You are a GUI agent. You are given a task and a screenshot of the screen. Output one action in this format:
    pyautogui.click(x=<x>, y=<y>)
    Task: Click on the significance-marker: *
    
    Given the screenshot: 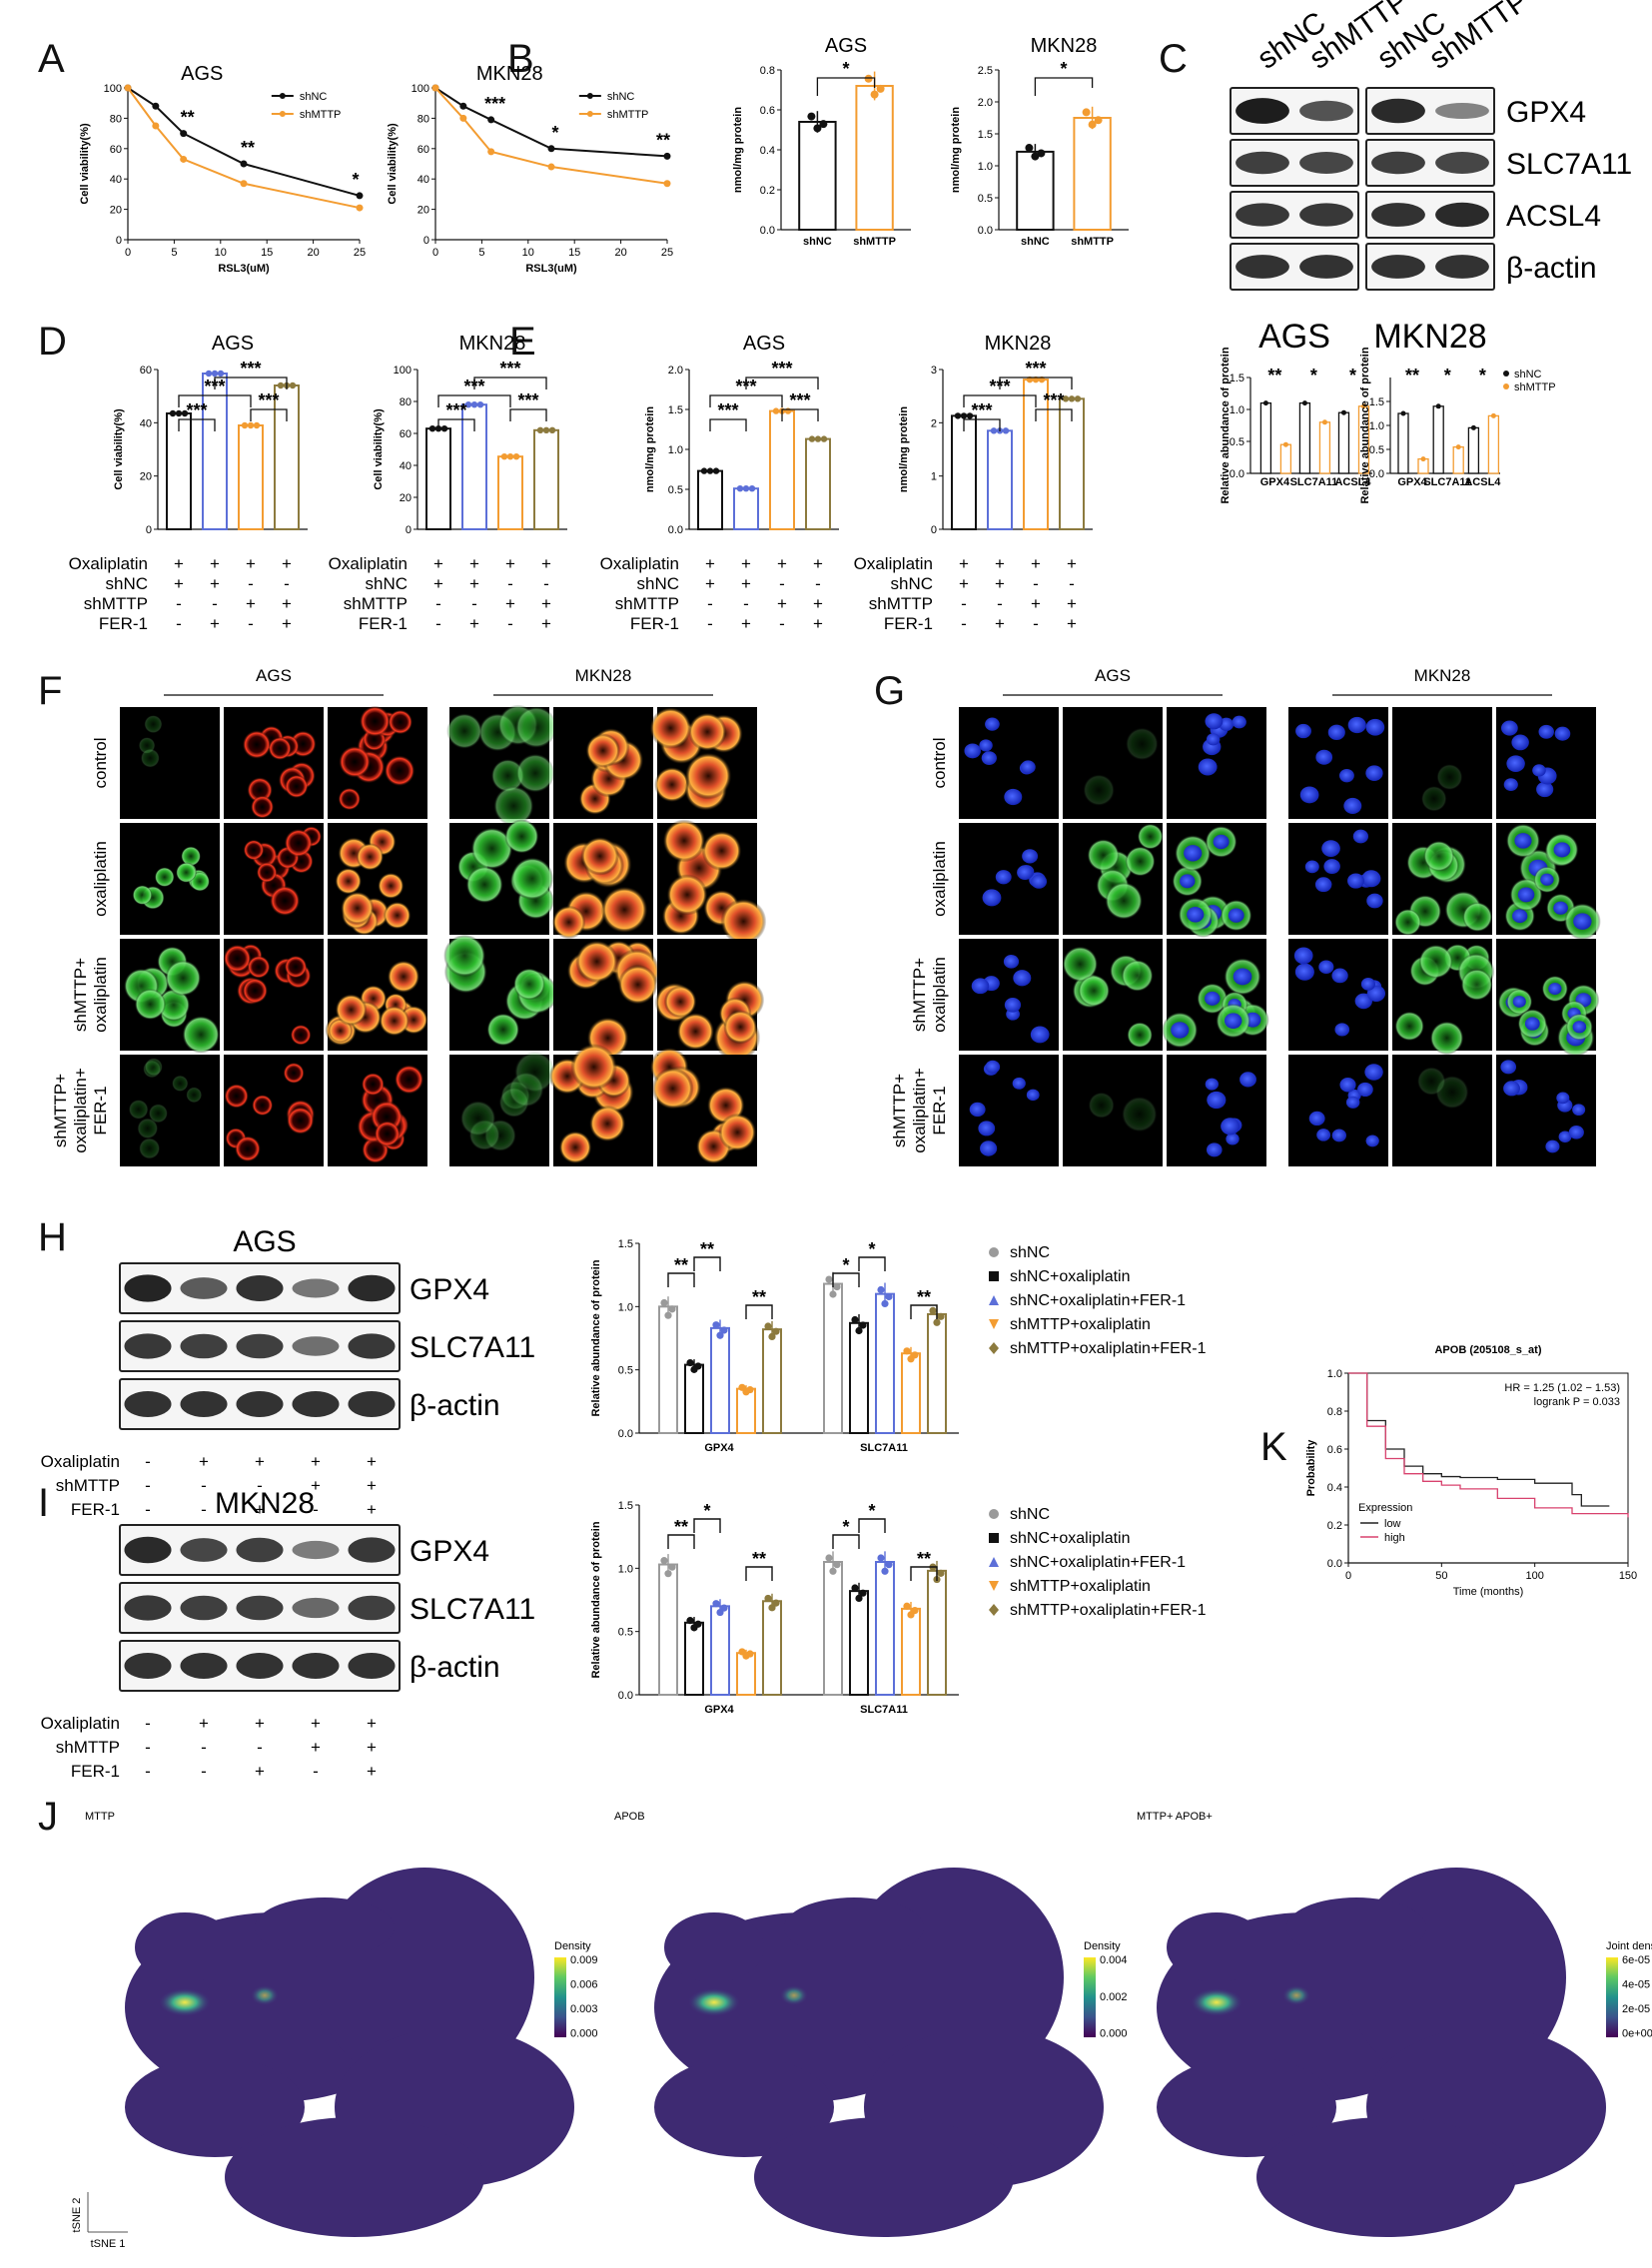 What is the action you would take?
    pyautogui.click(x=554, y=133)
    